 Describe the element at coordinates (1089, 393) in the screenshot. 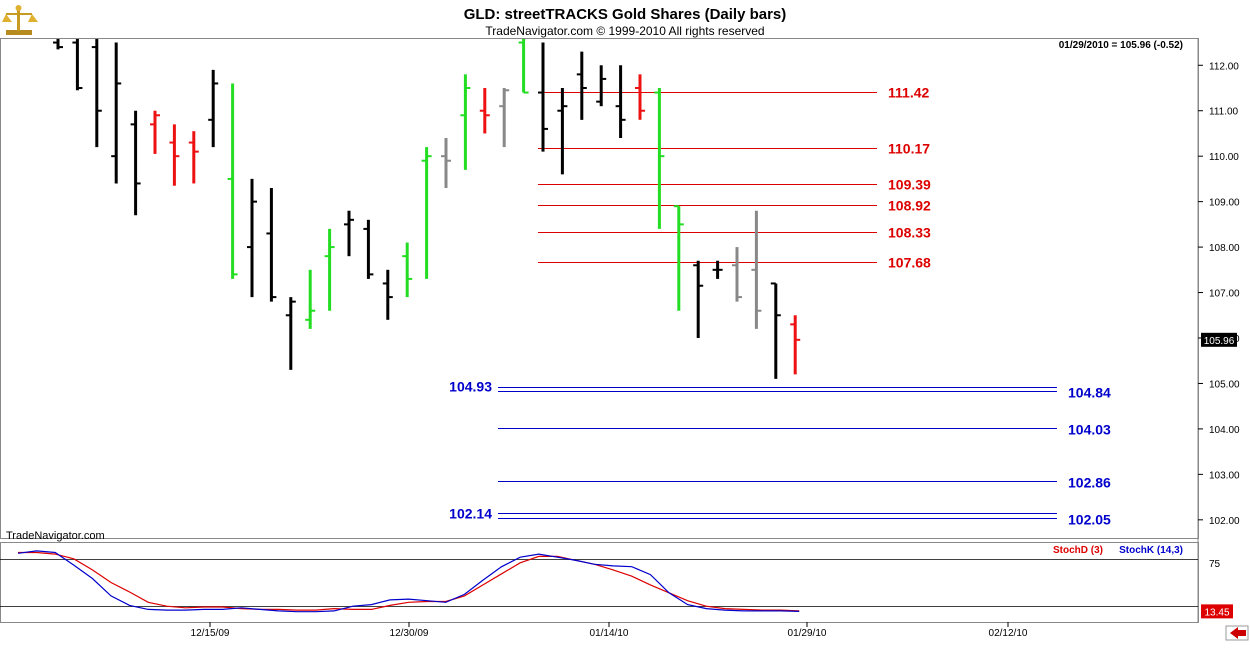

I see `support-label-right: 104.84` at that location.